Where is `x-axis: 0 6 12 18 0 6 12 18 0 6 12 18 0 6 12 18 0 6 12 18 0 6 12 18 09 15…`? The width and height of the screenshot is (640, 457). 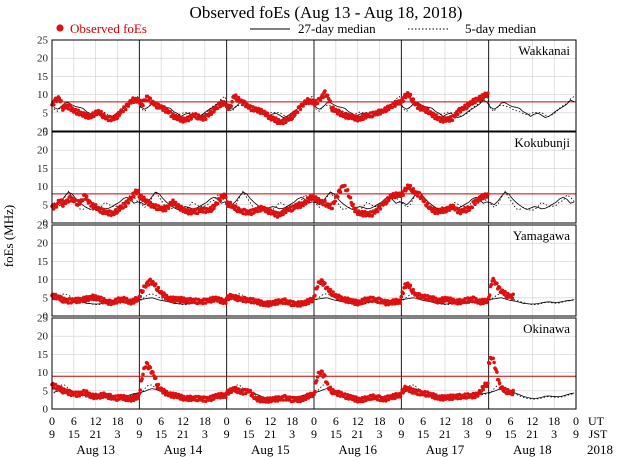 x-axis: 0 6 12 18 0 6 12 18 0 6 12 18 0 6 12 18 0 6 12 18 0 6 12 18 09 15… is located at coordinates (331, 435).